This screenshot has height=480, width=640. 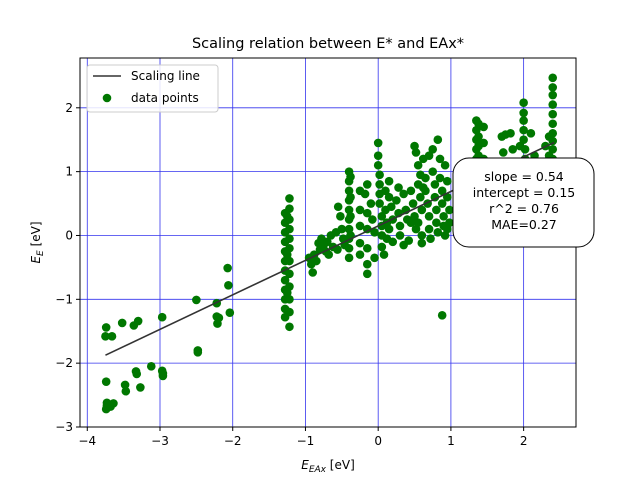 What do you see at coordinates (107, 98) in the screenshot?
I see `legend-marker-swatch` at bounding box center [107, 98].